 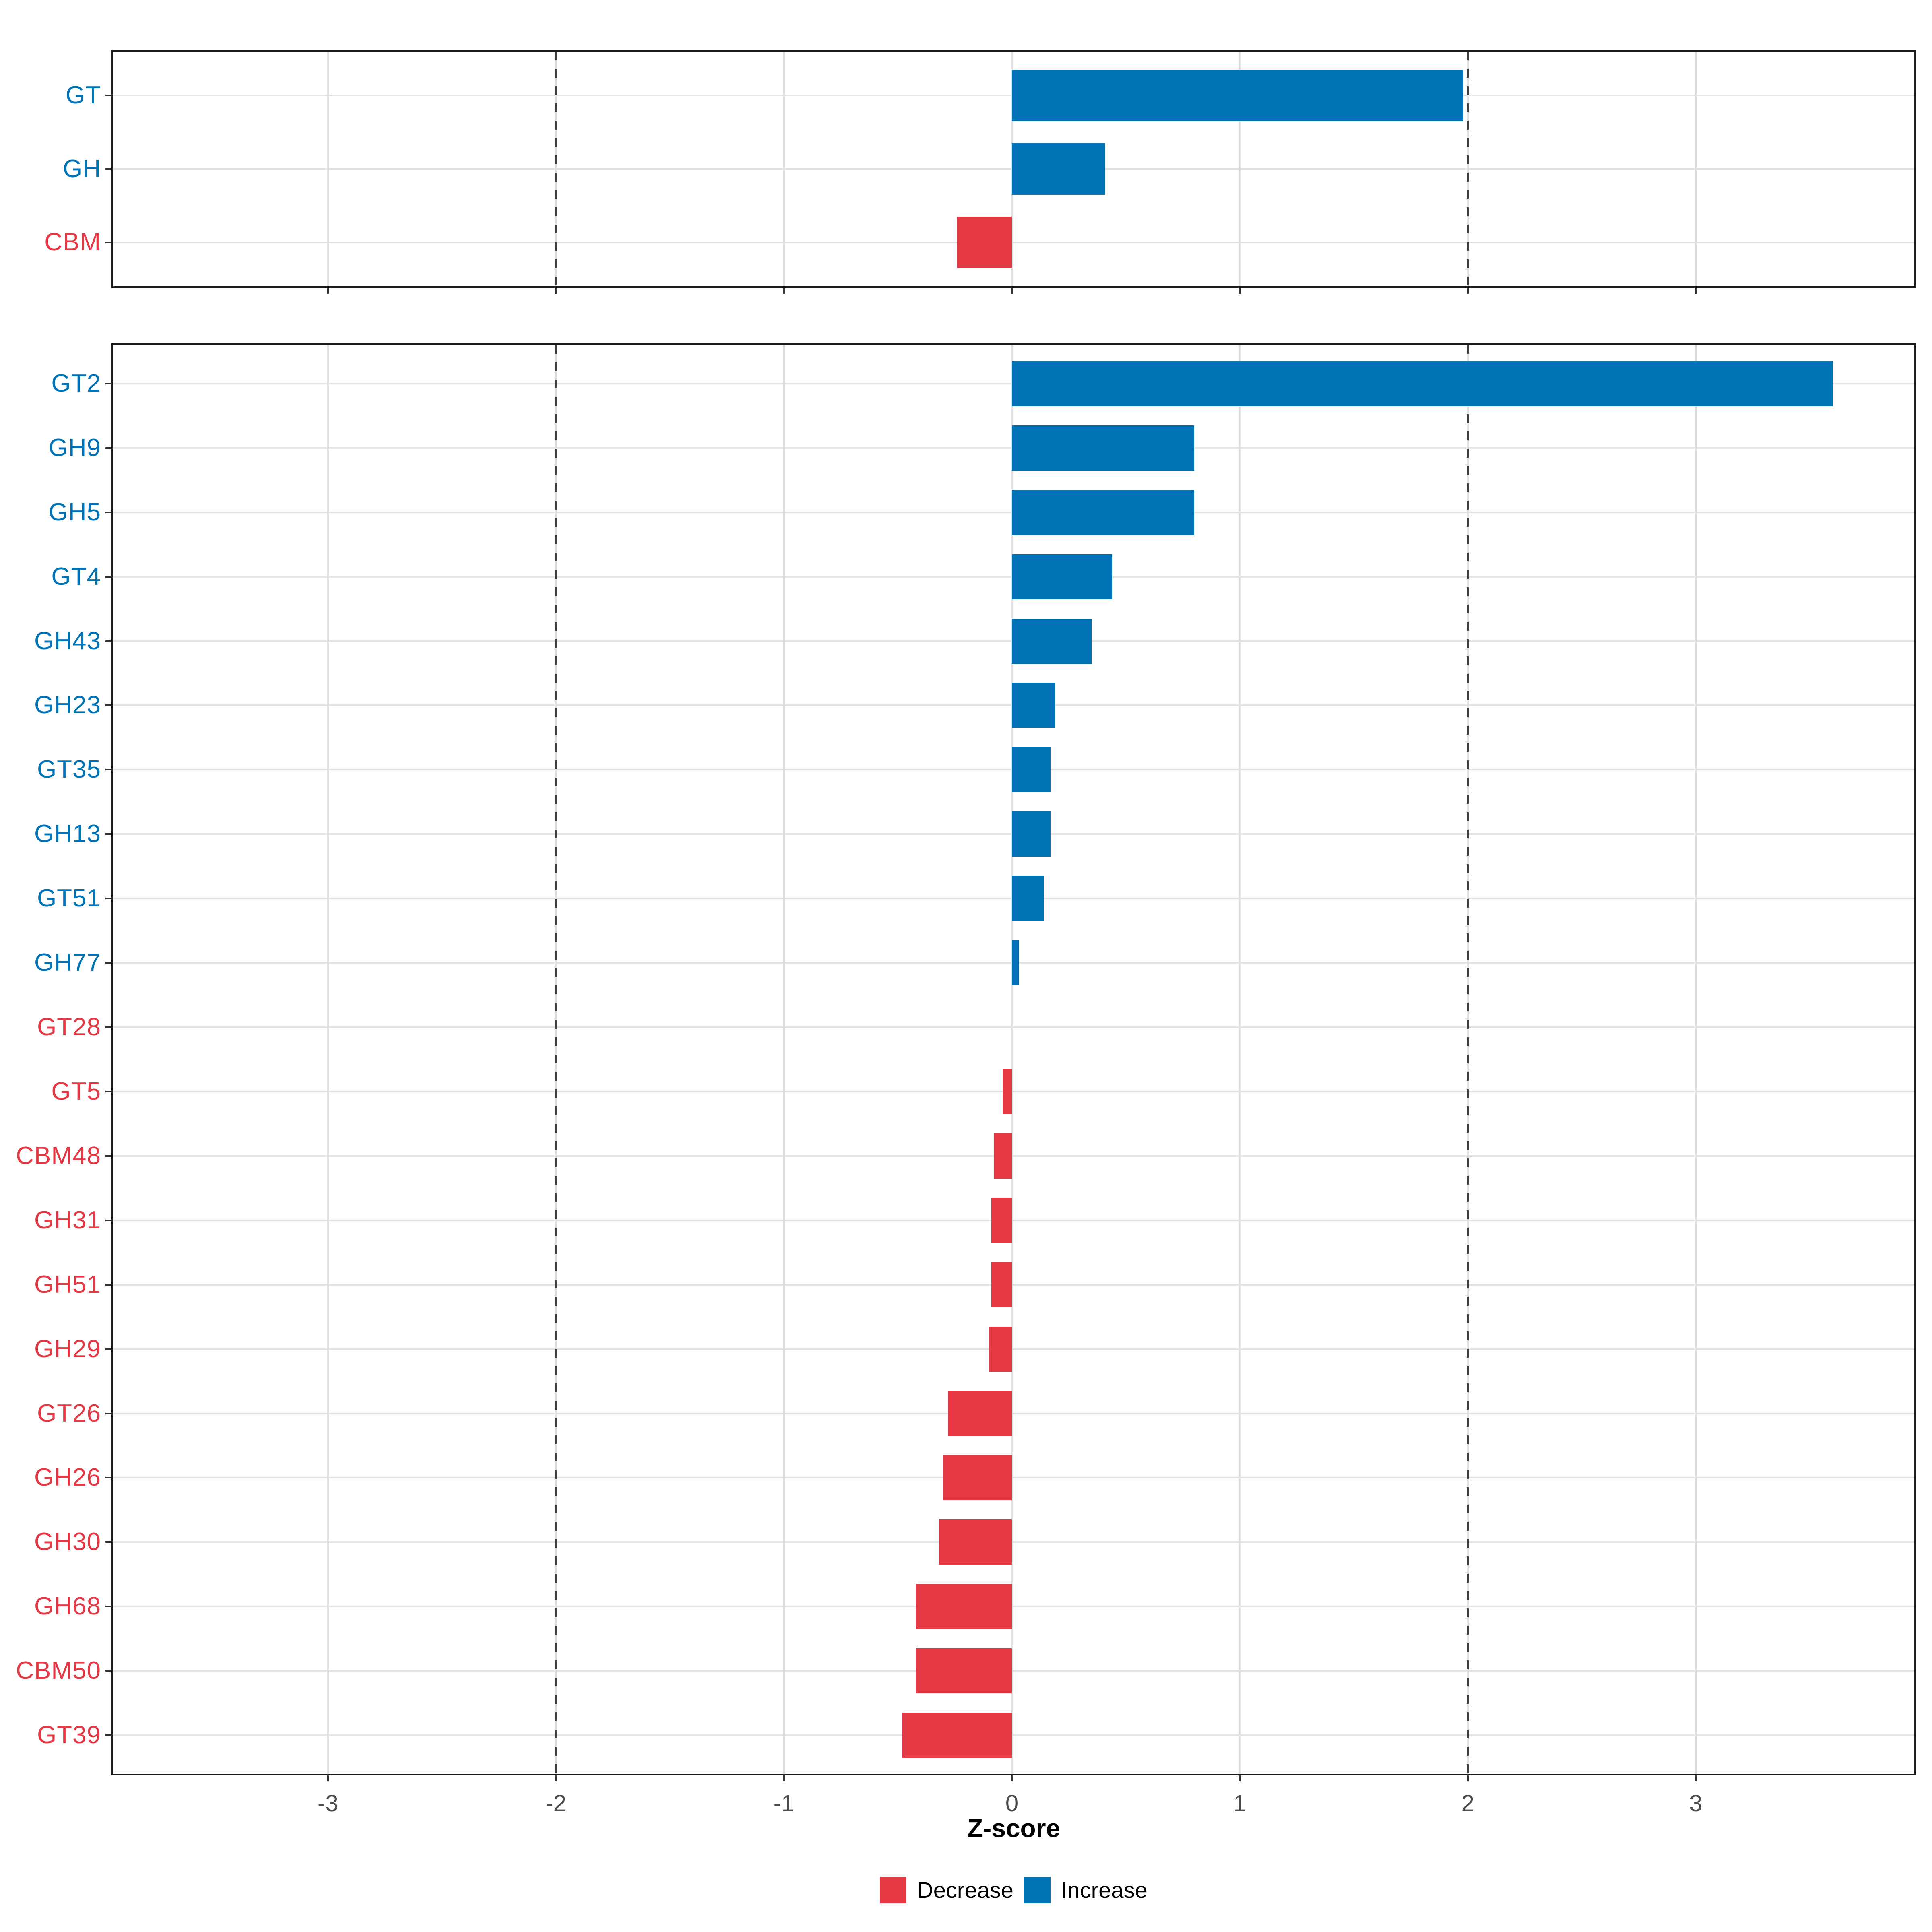 I want to click on bar-GT2, so click(x=1422, y=383).